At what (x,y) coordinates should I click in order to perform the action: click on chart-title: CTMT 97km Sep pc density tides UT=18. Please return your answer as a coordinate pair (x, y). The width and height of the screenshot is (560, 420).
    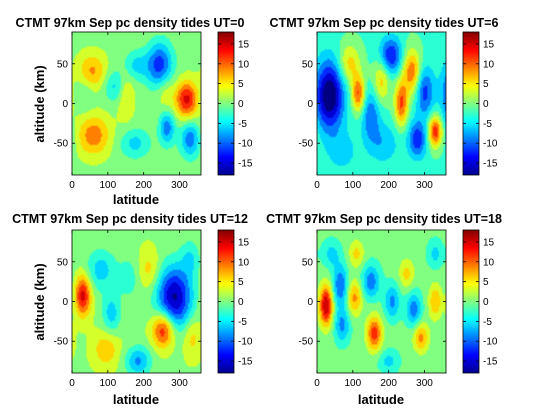
    Looking at the image, I should click on (384, 219).